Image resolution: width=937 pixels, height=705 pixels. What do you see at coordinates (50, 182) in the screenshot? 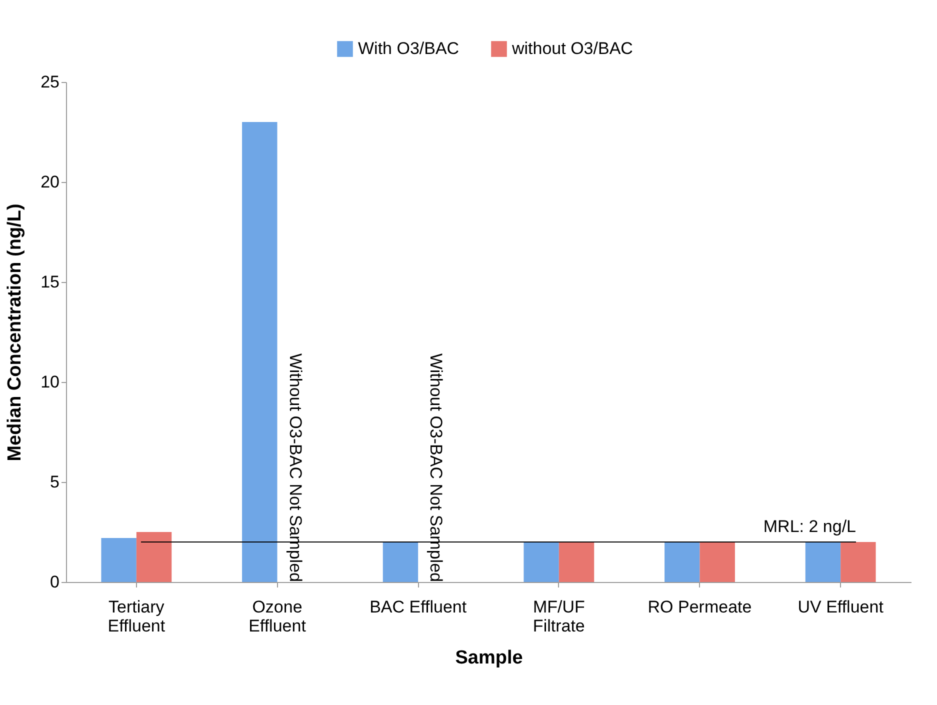
I see `y-tick-label: 20` at bounding box center [50, 182].